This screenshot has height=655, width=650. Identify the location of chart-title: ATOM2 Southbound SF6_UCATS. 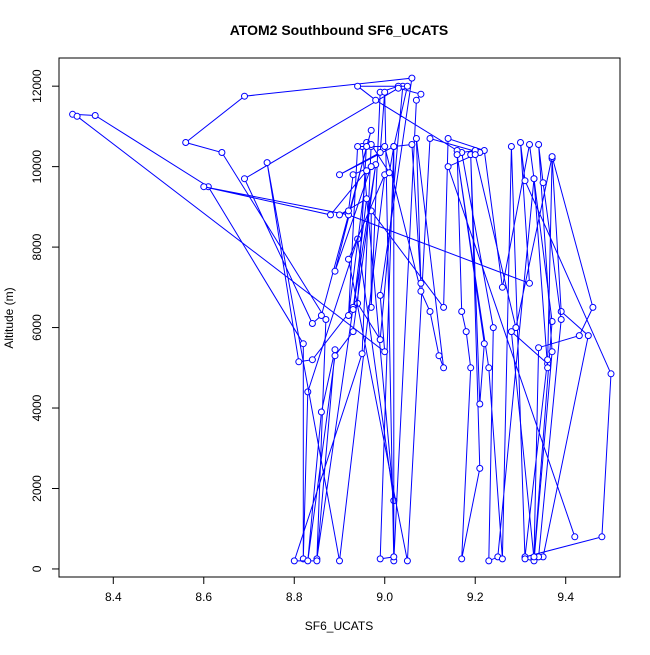
(339, 30).